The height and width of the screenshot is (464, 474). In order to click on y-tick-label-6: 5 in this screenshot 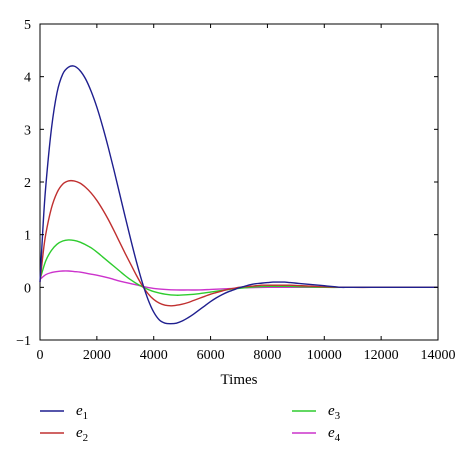, I will do `click(27, 25)`.